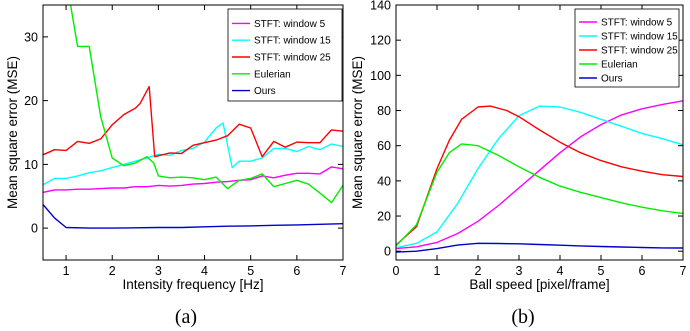 Image resolution: width=690 pixels, height=331 pixels. What do you see at coordinates (539, 284) in the screenshot?
I see `x-axis-label: Ball speed [pixel/frame]` at bounding box center [539, 284].